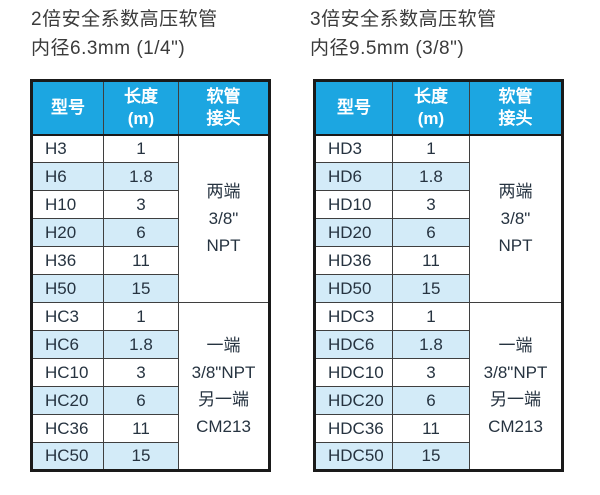  I want to click on table-row: H3 1 两端 3/8" NPT, so click(150, 218).